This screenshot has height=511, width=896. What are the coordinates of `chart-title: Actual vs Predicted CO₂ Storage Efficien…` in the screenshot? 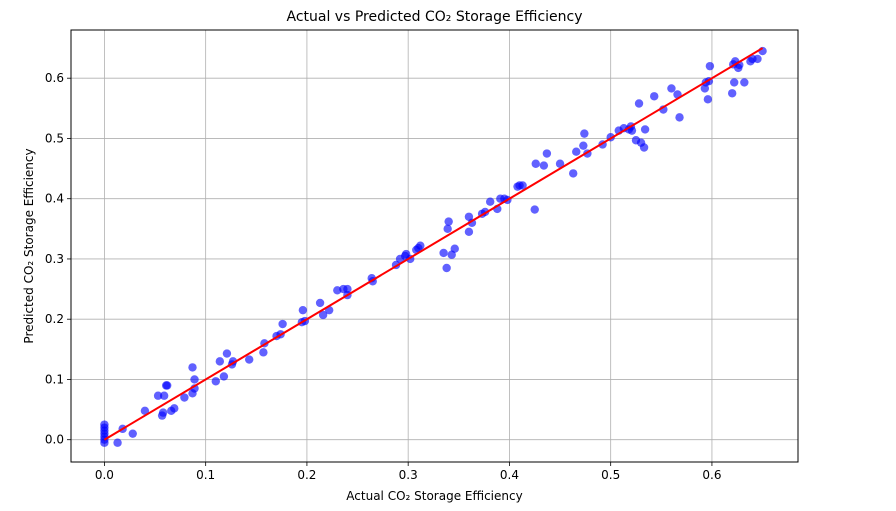 It's located at (434, 17).